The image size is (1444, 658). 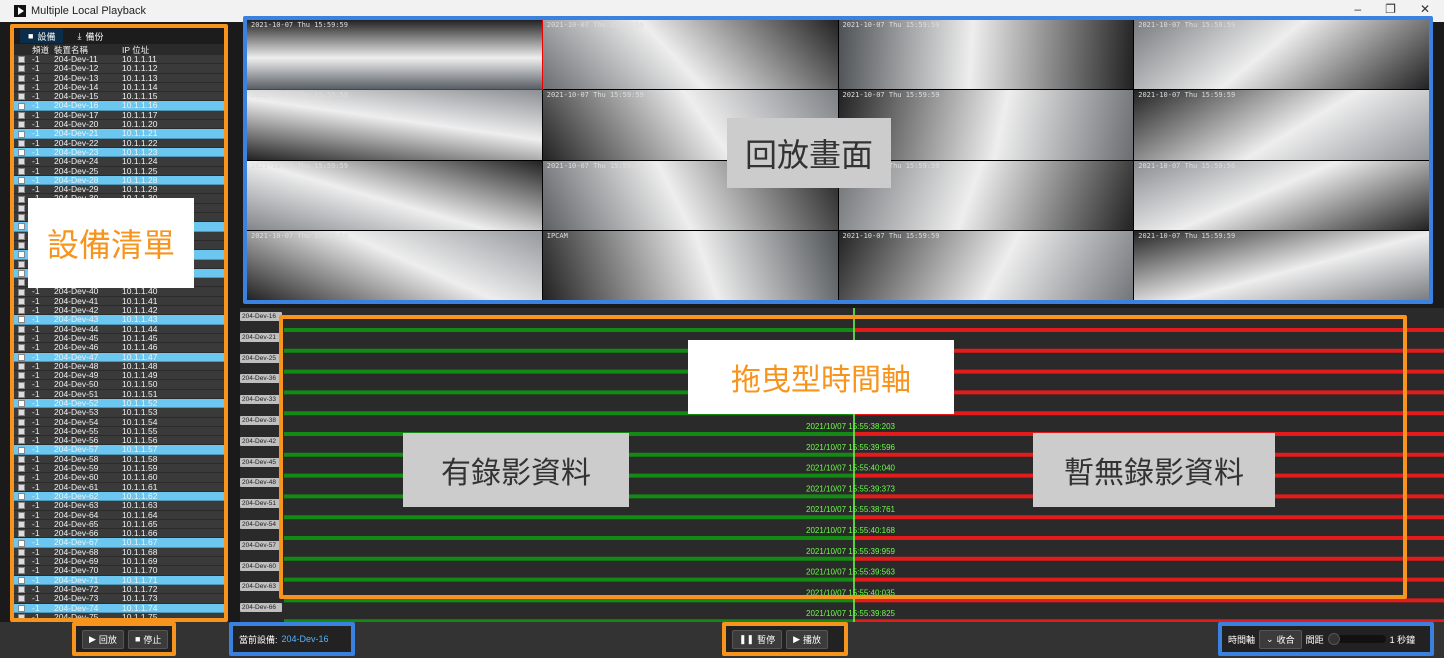 I want to click on device-row: -1 204-Dev-14 10.1.1.14, so click(x=119, y=87).